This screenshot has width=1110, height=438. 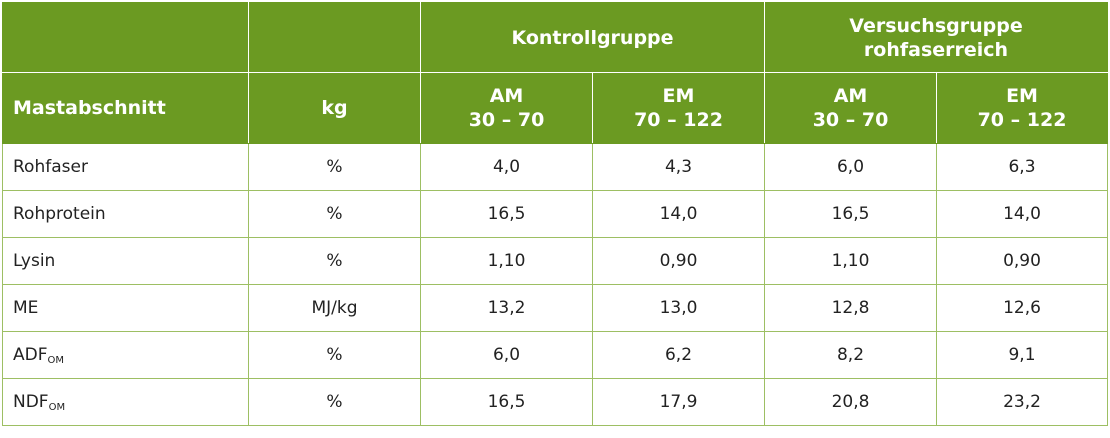 What do you see at coordinates (850, 108) in the screenshot?
I see `column-header-versuch-am: AM 30 – 70` at bounding box center [850, 108].